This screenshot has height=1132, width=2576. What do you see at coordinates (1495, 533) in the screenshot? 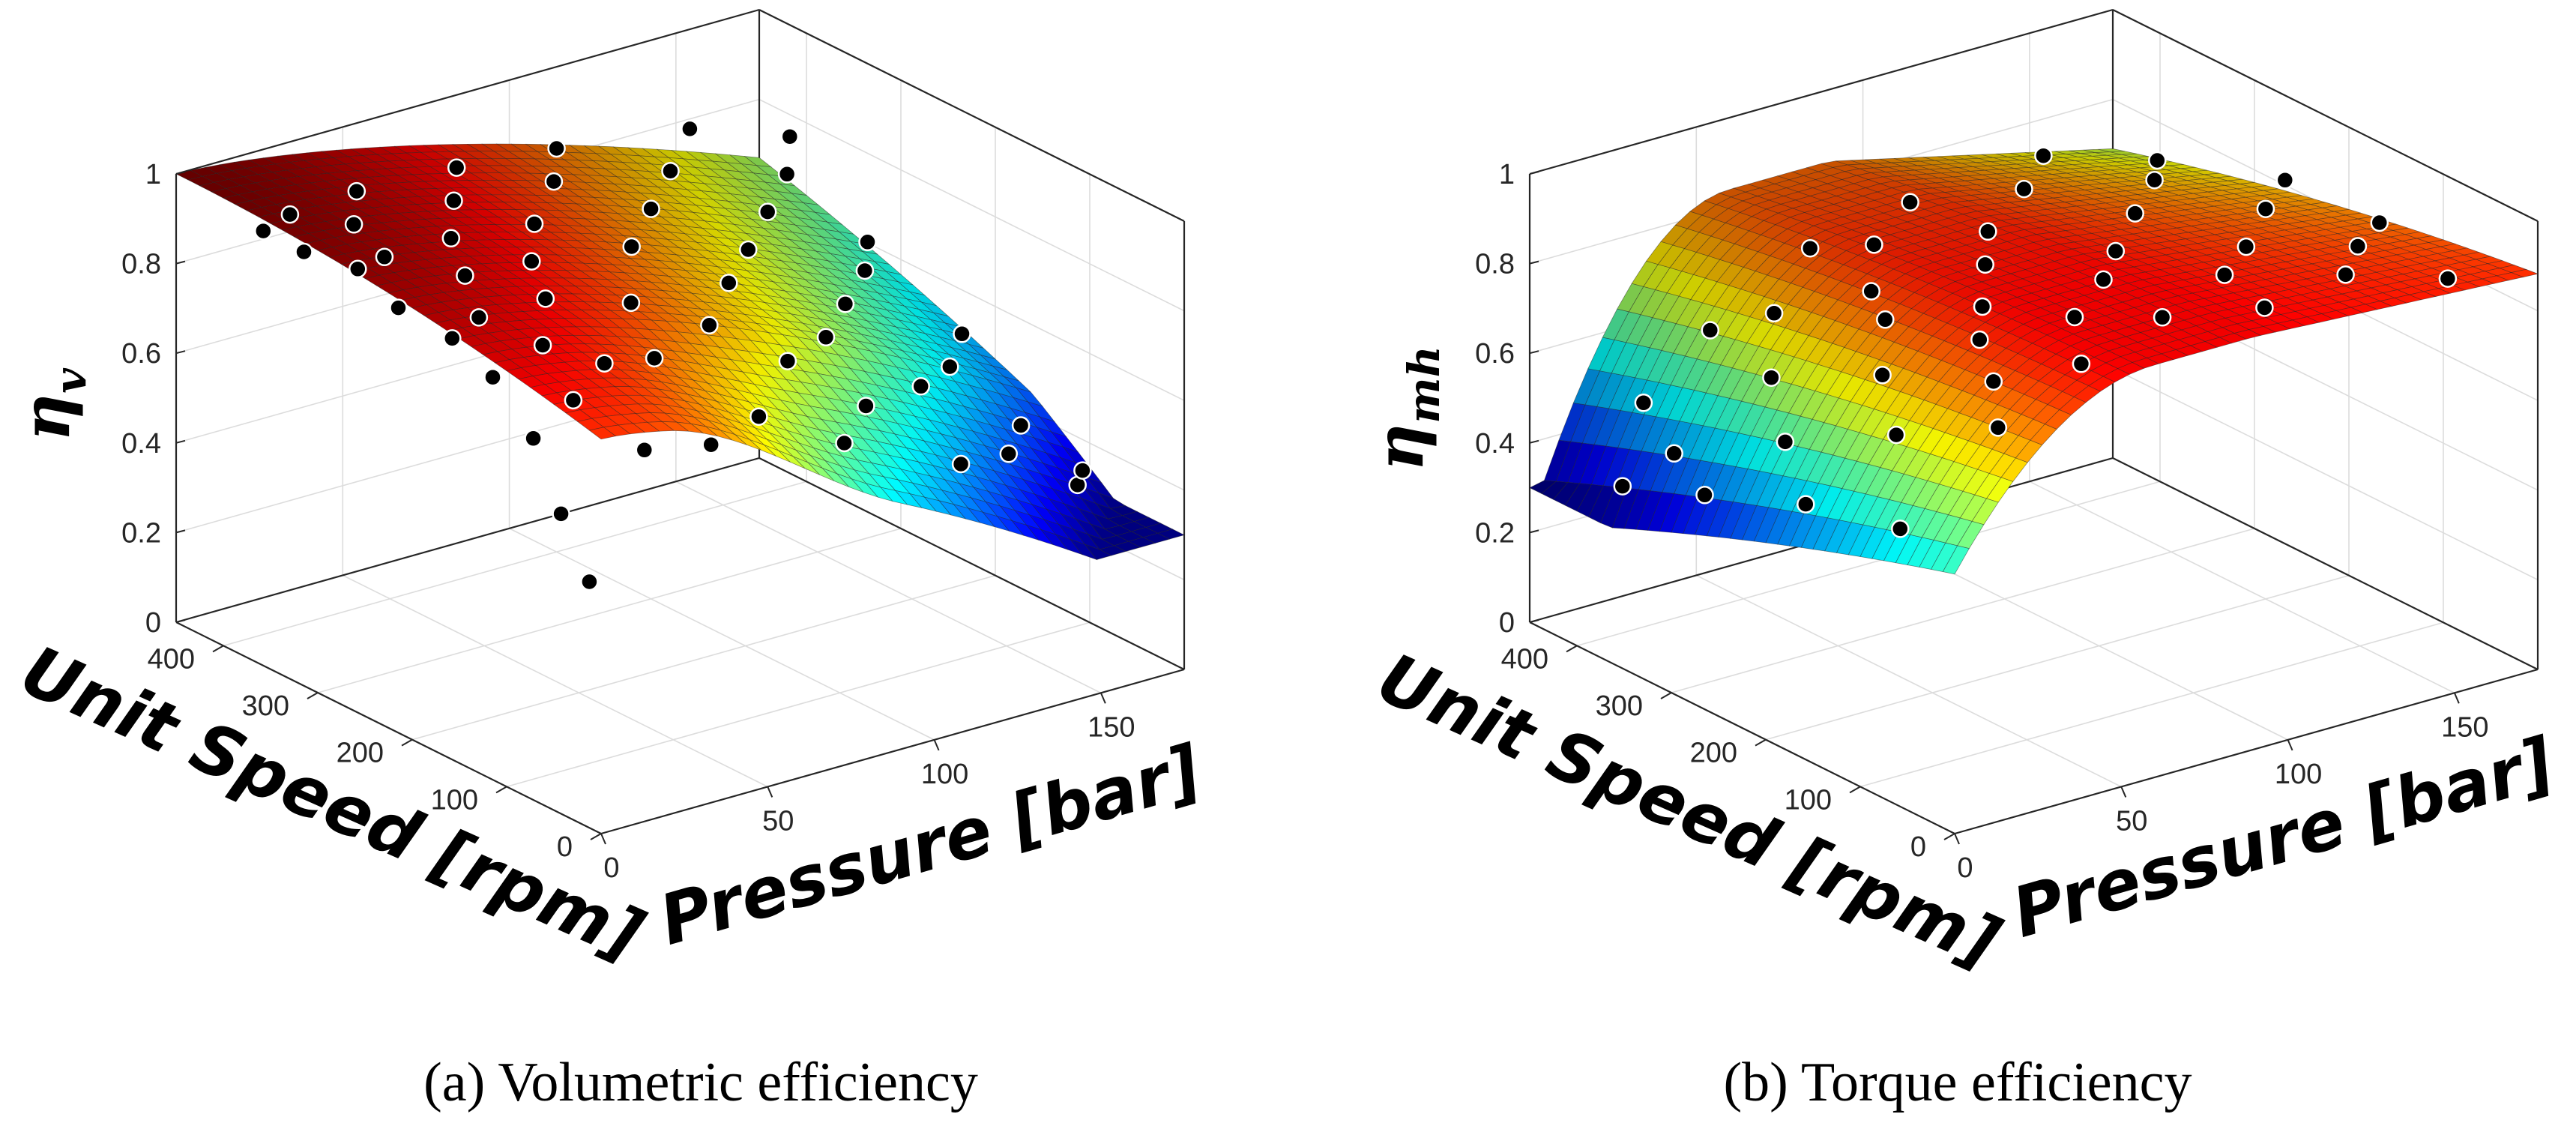
I see `z-tick-label: 0.2` at bounding box center [1495, 533].